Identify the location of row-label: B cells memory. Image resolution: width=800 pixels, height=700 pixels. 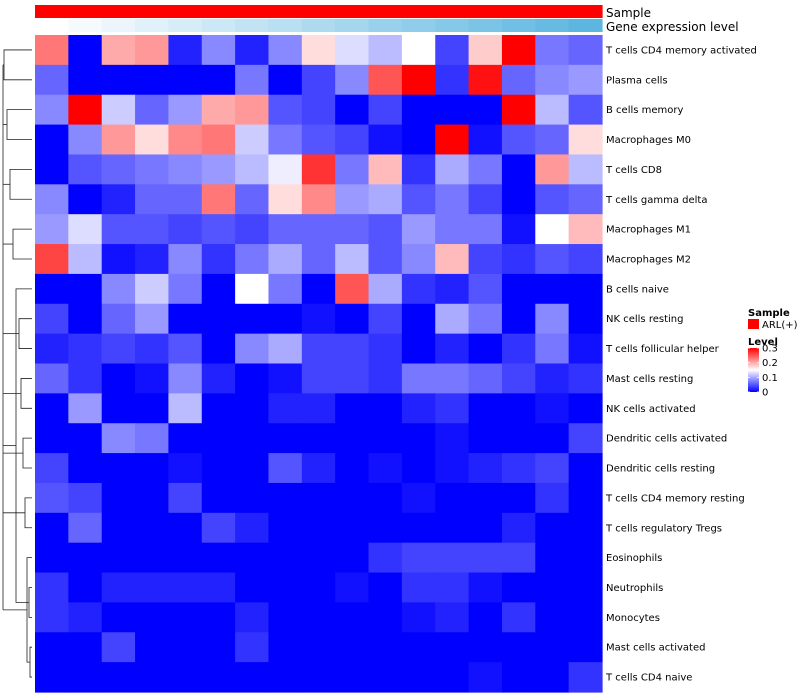
(644, 110).